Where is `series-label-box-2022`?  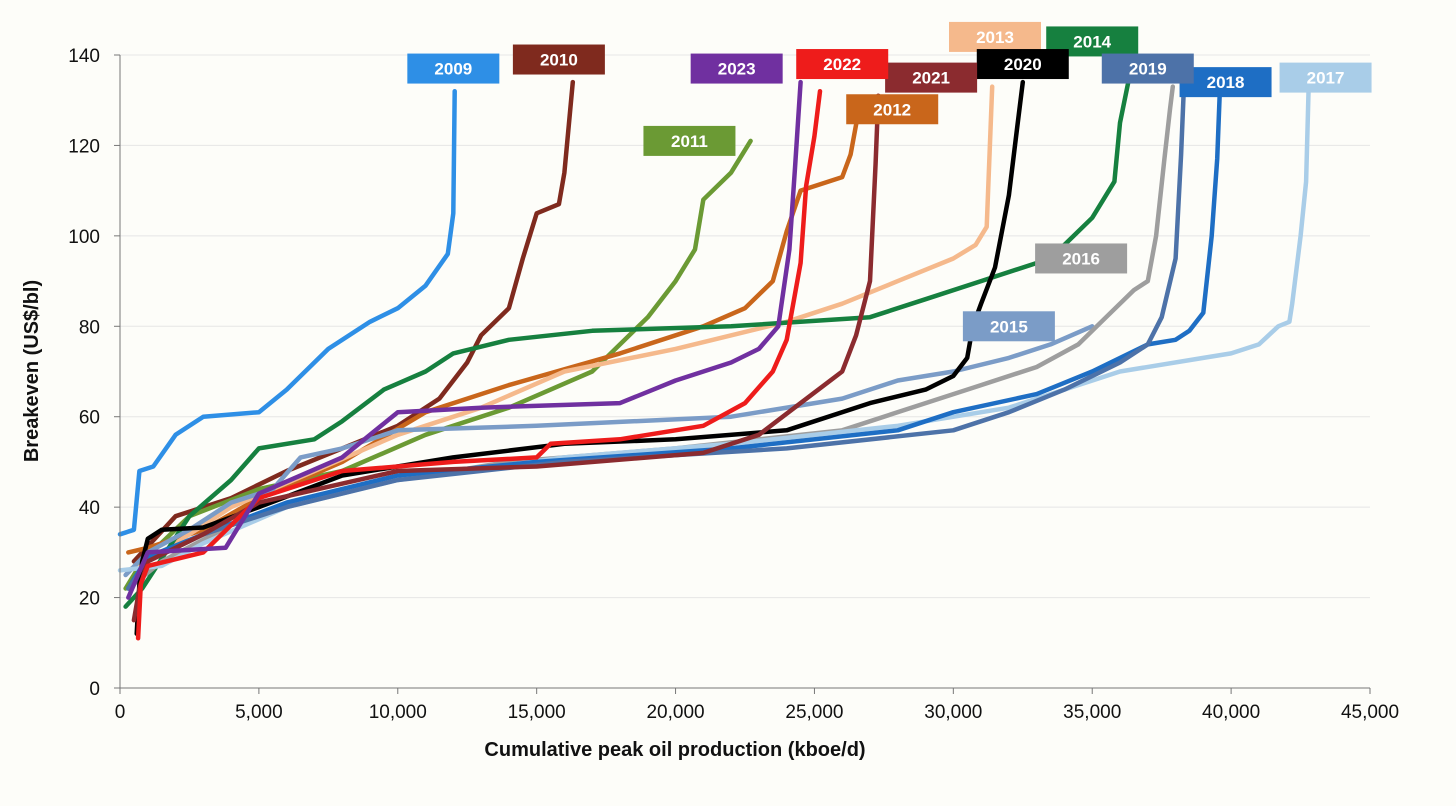 series-label-box-2022 is located at coordinates (842, 64).